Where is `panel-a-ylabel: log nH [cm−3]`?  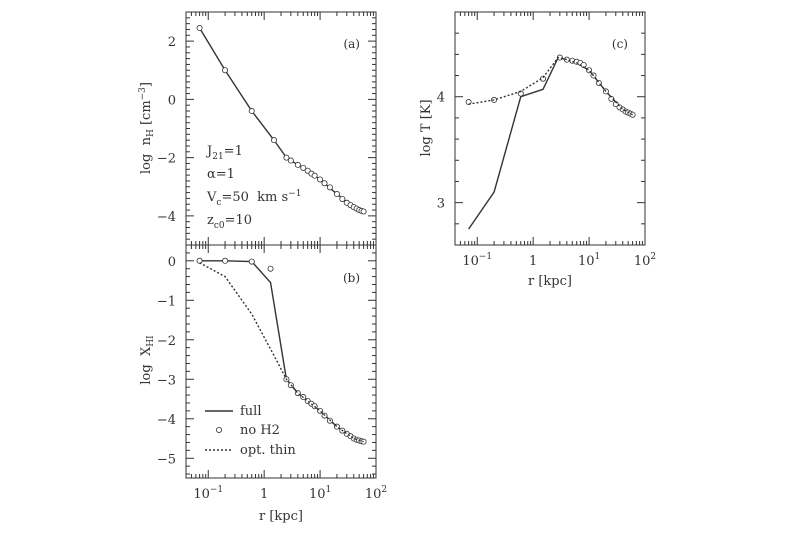 panel-a-ylabel: log nH [cm−3] is located at coordinates (147, 128).